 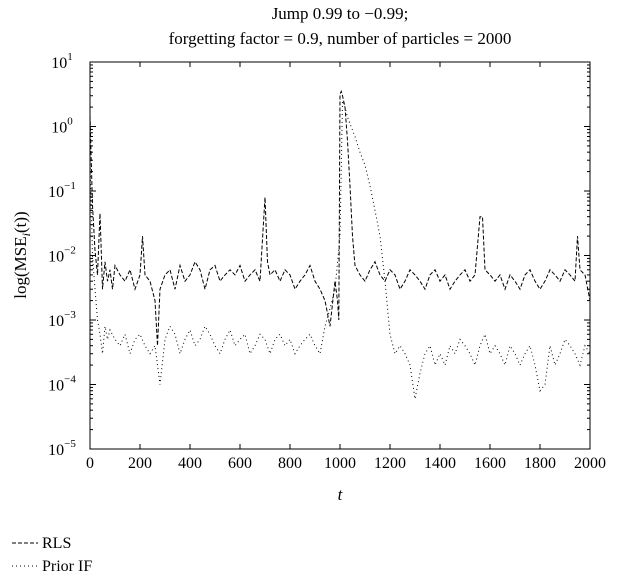 I want to click on y-tick-label: 10⁻⁵, so click(x=62, y=448).